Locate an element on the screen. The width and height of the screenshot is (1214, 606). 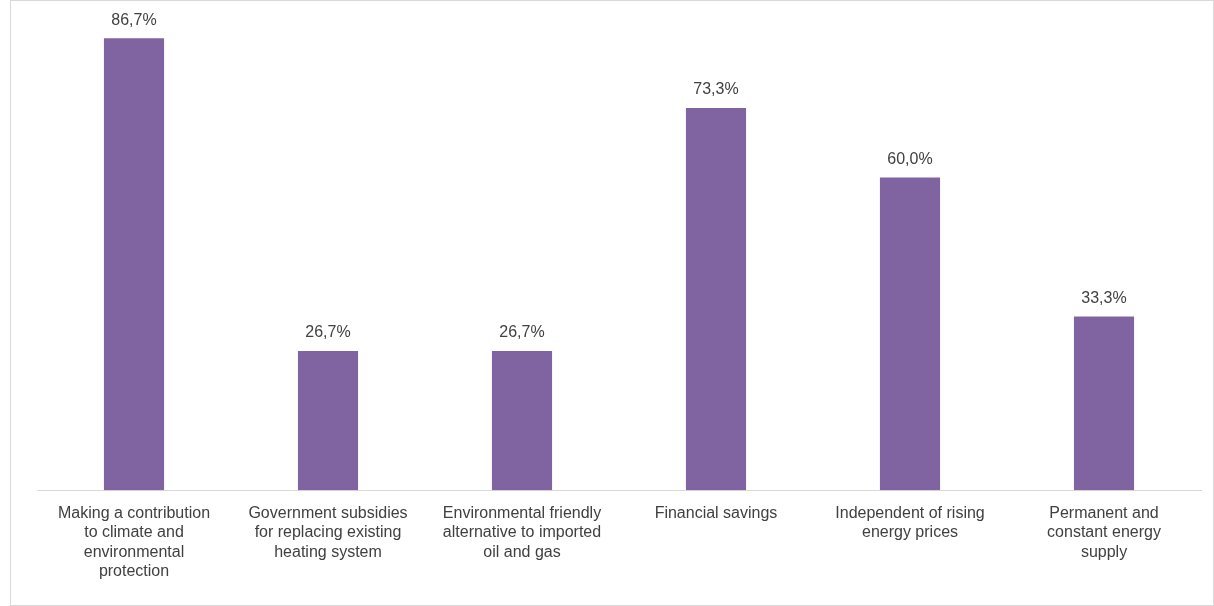
x-tick-label: Independent of rising energy prices is located at coordinates (910, 522).